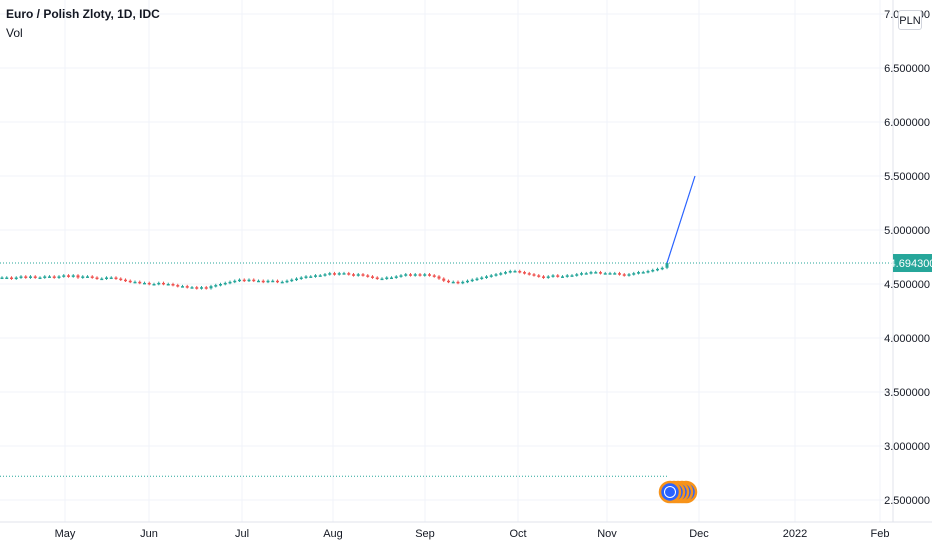 The width and height of the screenshot is (932, 555). Describe the element at coordinates (517, 534) in the screenshot. I see `x-tick-label: Oct` at that location.